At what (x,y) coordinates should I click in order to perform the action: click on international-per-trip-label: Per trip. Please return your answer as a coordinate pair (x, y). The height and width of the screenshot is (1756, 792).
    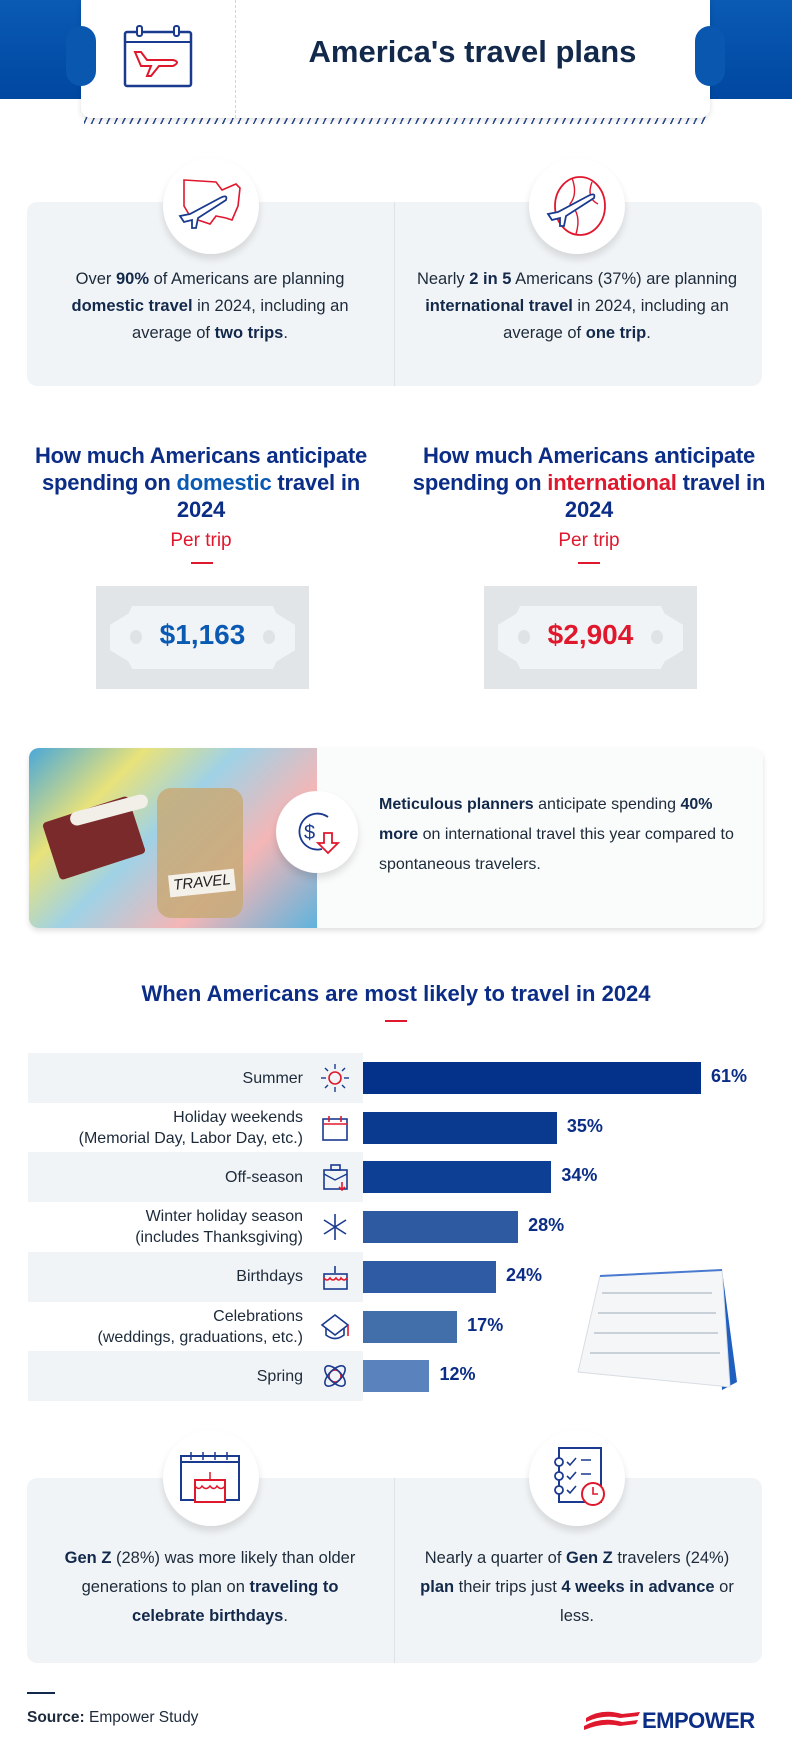
    Looking at the image, I should click on (589, 540).